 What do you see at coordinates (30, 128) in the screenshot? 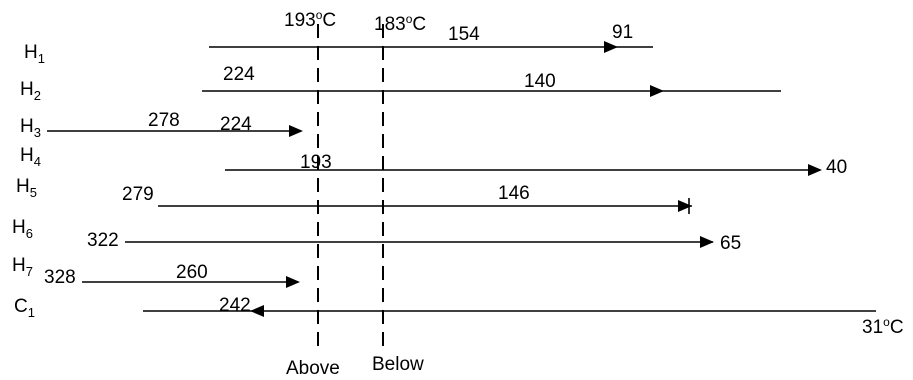
I see `stream-h3-name: H3` at bounding box center [30, 128].